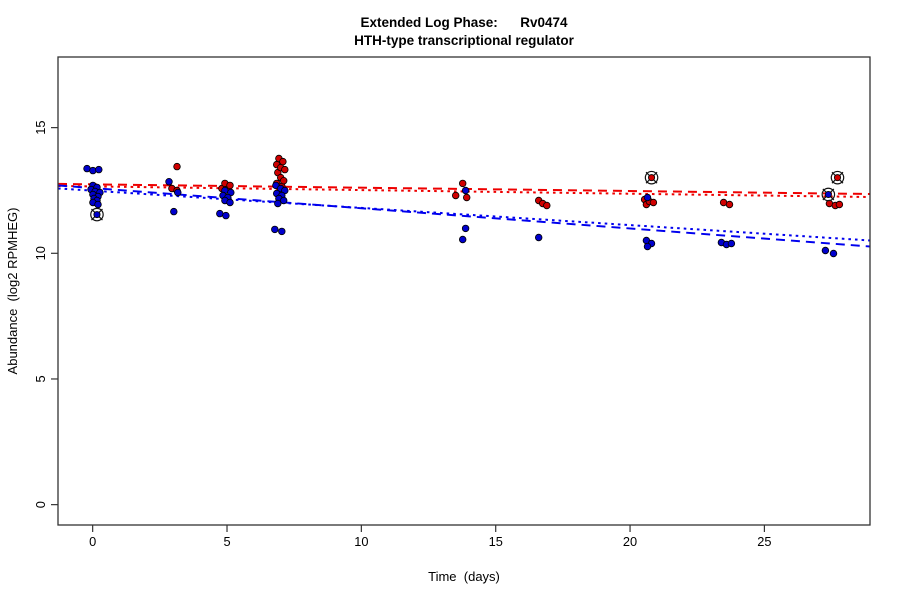  I want to click on chart-subtitle: HTH-type transcriptional regulator, so click(464, 40).